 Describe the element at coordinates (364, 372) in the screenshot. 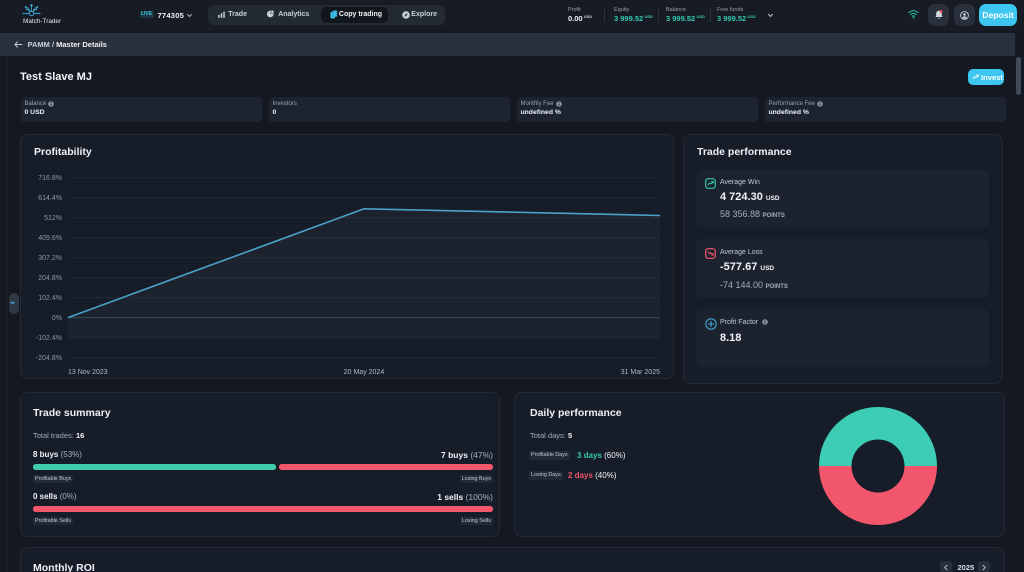

I see `svg-text: 20 May 2024` at that location.